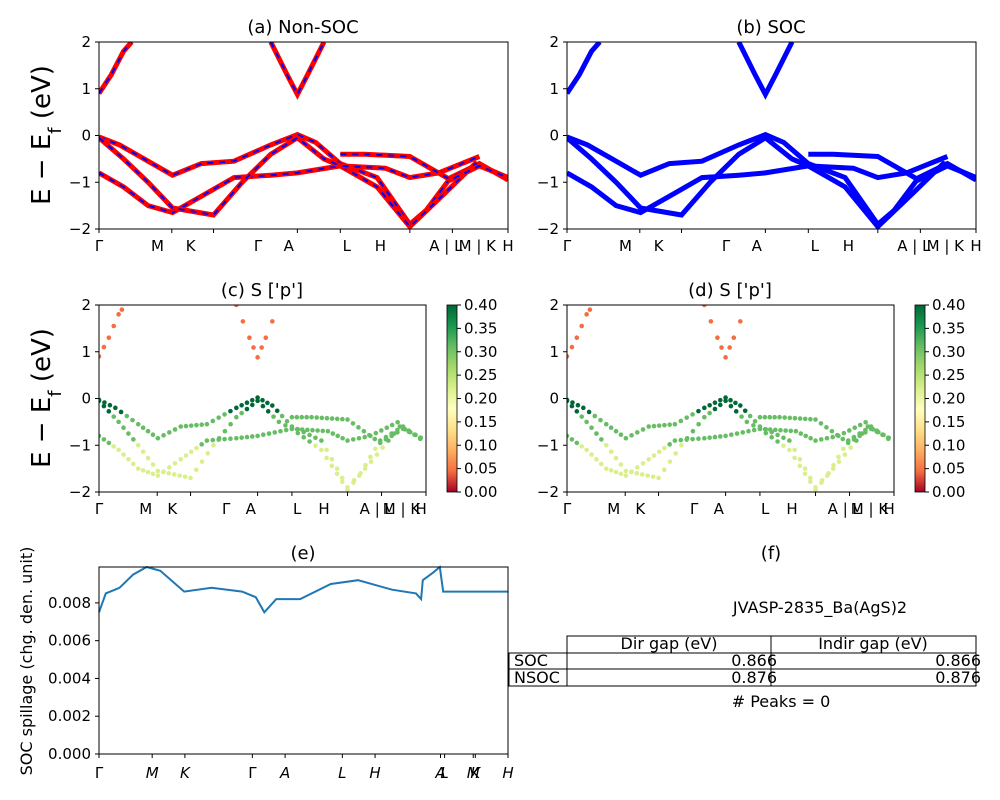 The width and height of the screenshot is (1000, 800). What do you see at coordinates (948, 328) in the screenshot?
I see `colorbar-tick-label: 0.35` at bounding box center [948, 328].